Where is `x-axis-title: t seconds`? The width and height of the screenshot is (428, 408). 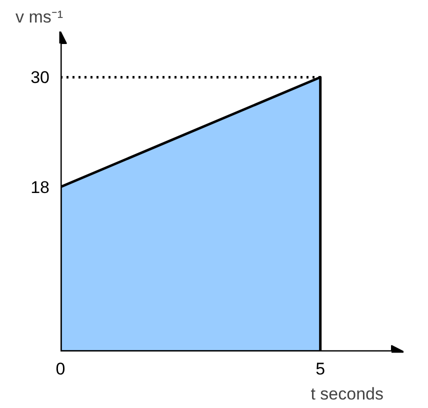 x-axis-title: t seconds is located at coordinates (347, 394).